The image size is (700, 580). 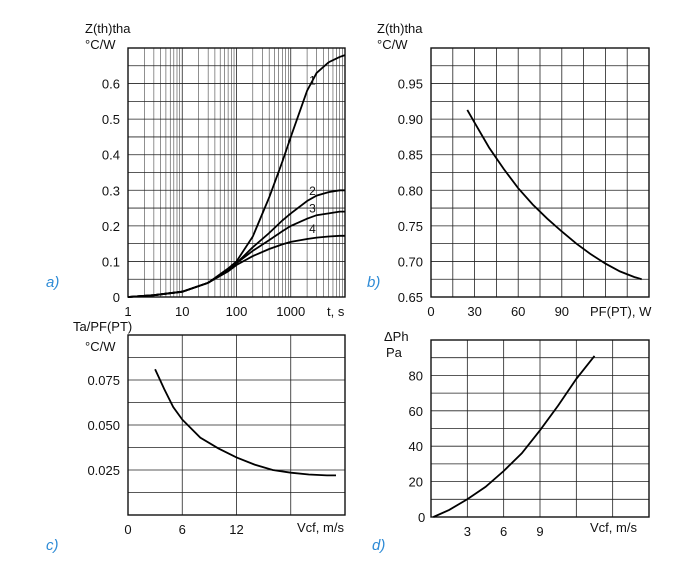 I want to click on panel-c-ytick-label: 0.075, so click(x=103, y=380).